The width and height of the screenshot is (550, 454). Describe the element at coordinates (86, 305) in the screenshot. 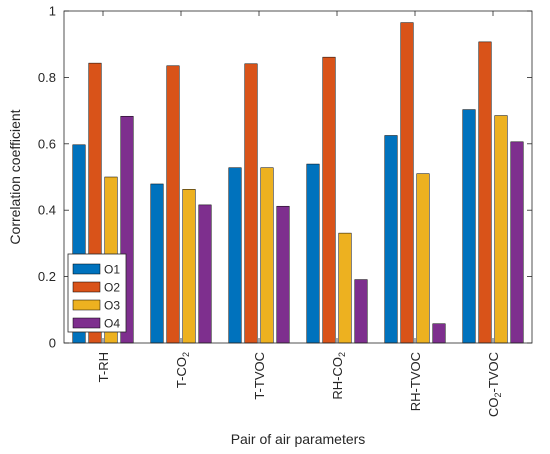

I see `legend-swatch-o3` at that location.